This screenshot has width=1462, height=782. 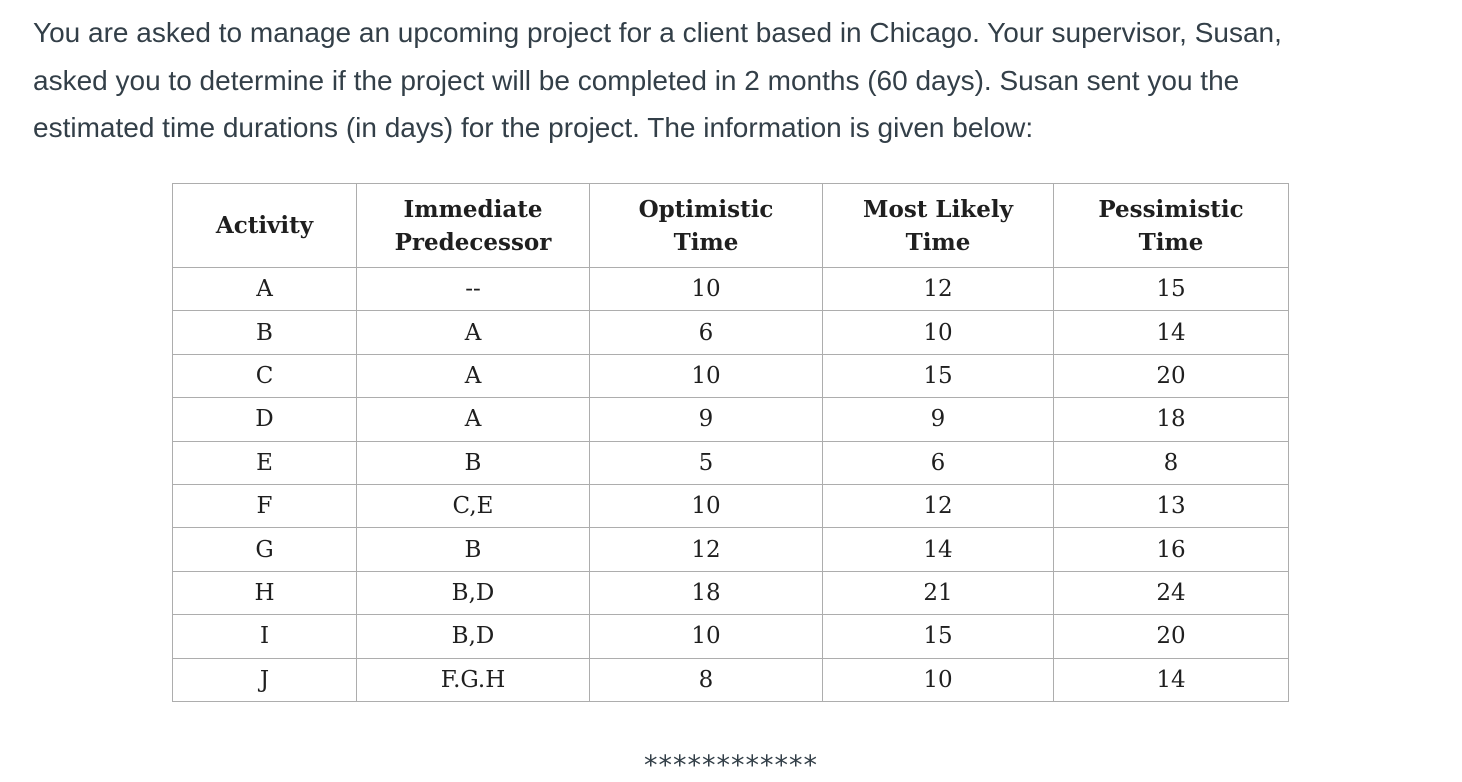 I want to click on table-row: J F.G.H 8 10 14, so click(x=730, y=679).